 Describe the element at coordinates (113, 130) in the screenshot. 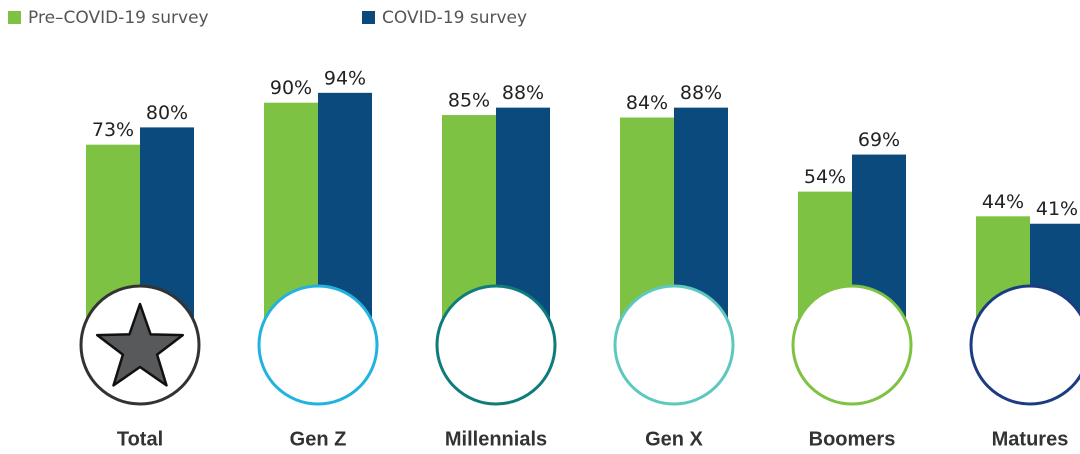

I see `value-label: 73%` at that location.